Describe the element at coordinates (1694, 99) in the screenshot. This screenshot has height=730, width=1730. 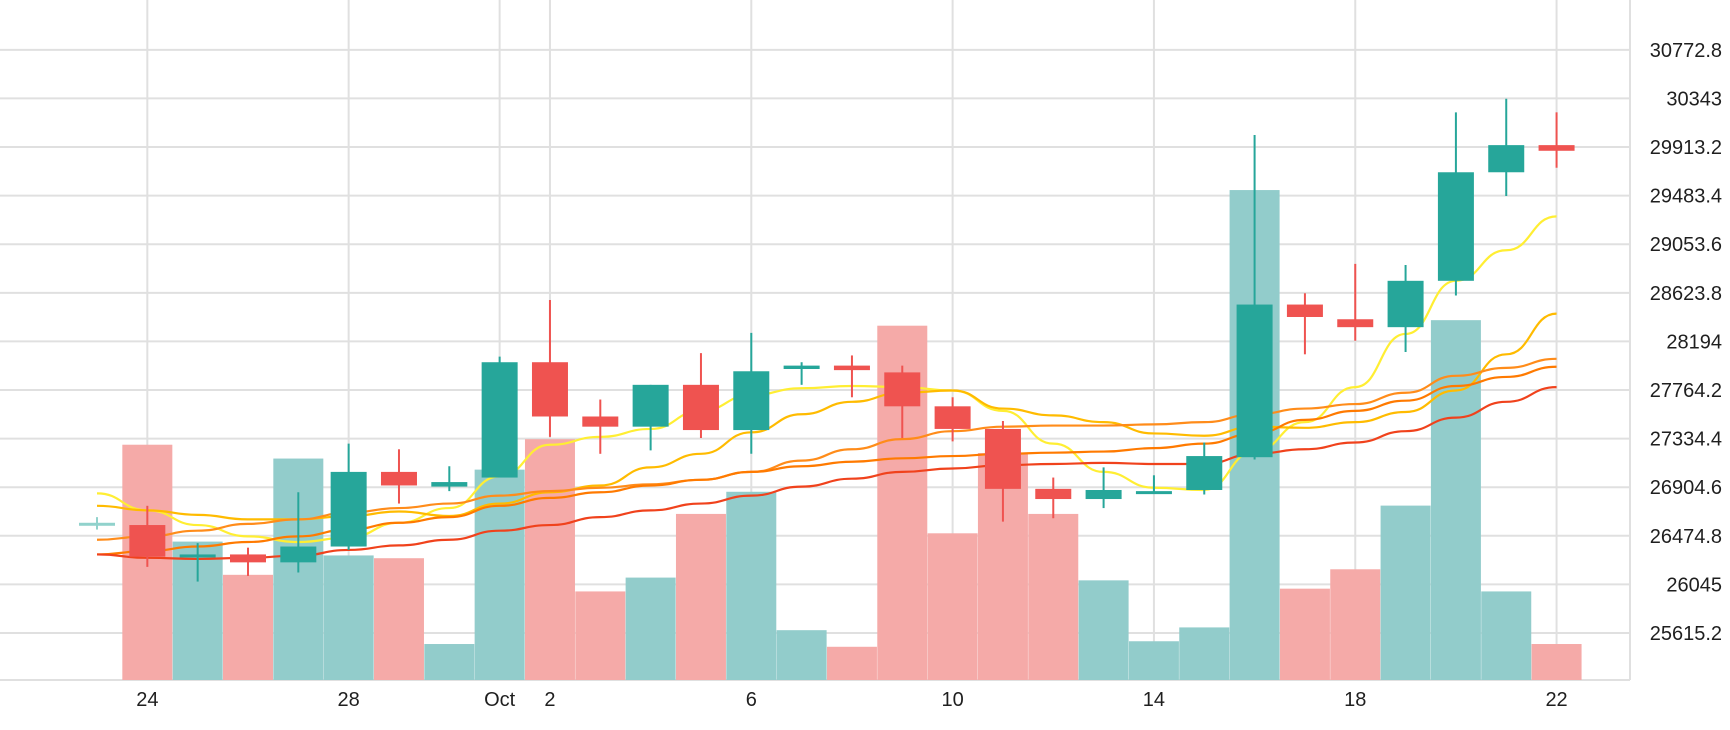
I see `y-tick-label: 30343` at that location.